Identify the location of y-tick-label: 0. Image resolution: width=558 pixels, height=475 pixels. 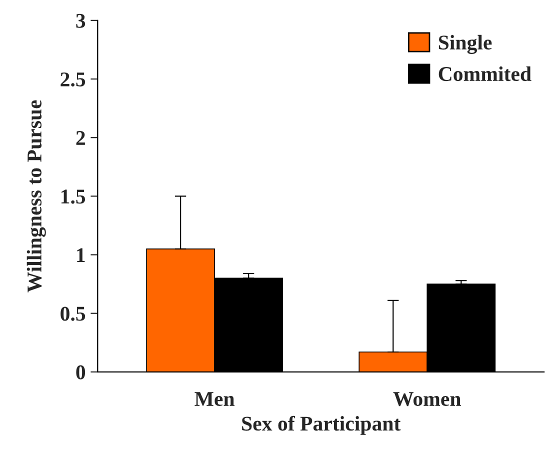
(81, 372).